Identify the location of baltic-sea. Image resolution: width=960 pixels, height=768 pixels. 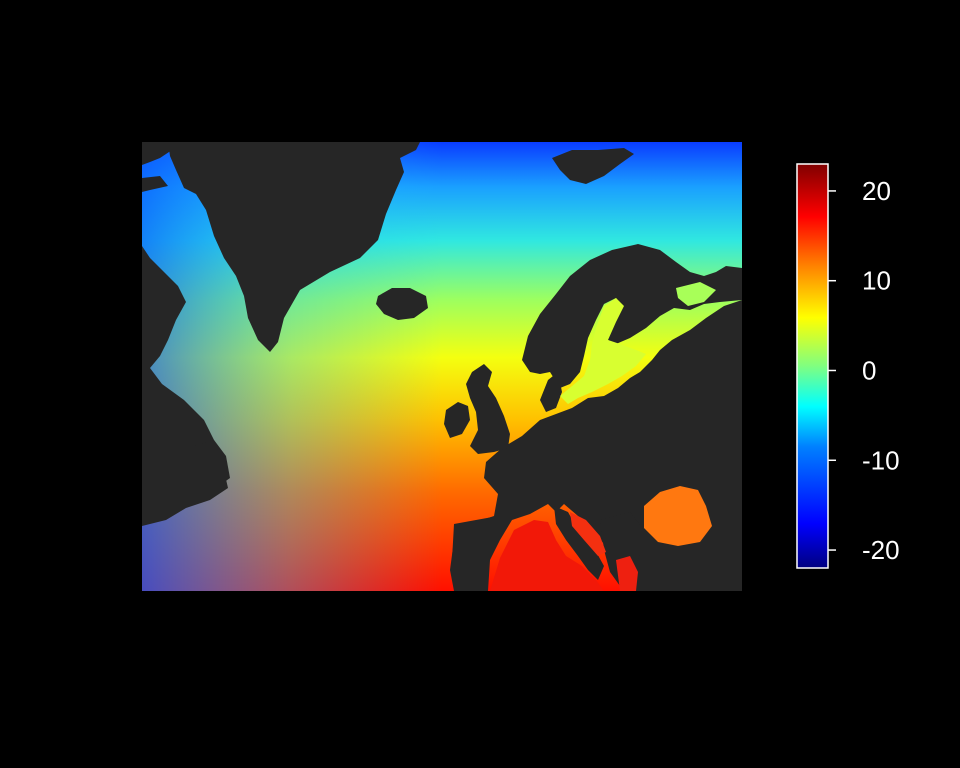
(603, 351).